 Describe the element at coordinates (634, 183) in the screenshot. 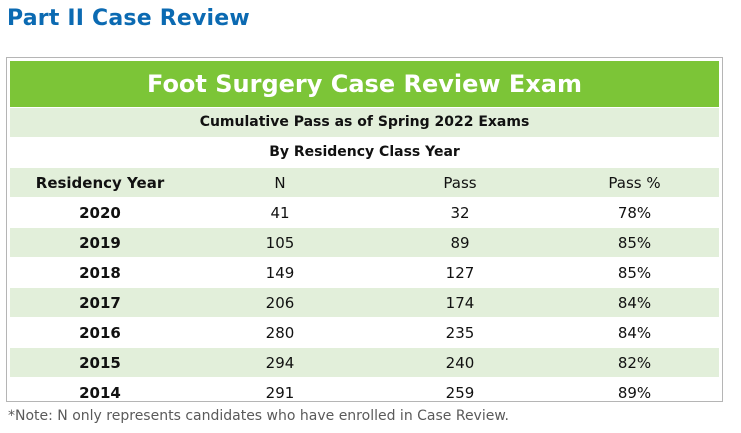

I see `header-pass-percent: Pass %` at that location.